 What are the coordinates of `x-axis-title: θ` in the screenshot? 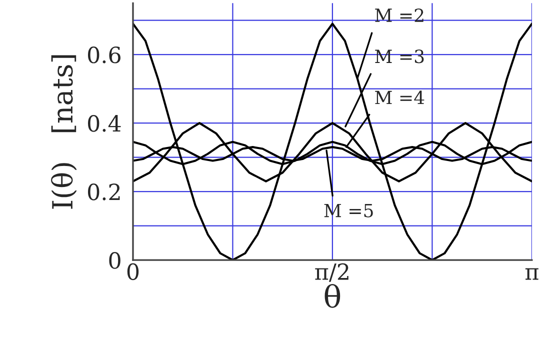 It's located at (332, 296).